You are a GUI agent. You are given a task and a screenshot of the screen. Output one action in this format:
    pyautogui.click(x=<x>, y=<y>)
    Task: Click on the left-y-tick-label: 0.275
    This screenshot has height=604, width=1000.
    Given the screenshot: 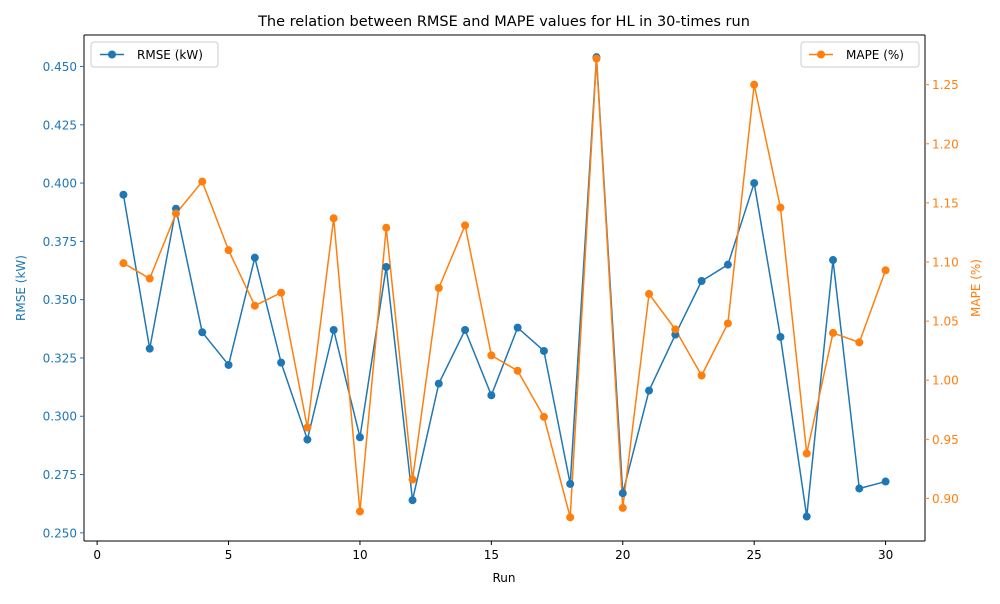 What is the action you would take?
    pyautogui.click(x=60, y=475)
    